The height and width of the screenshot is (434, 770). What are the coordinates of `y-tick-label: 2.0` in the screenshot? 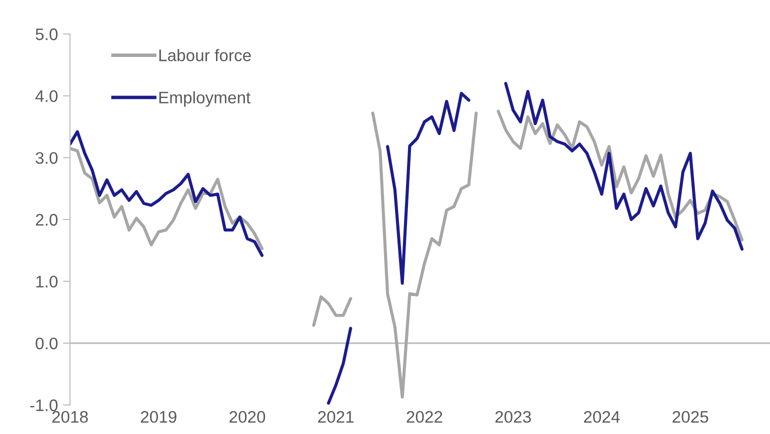 It's located at (47, 220).